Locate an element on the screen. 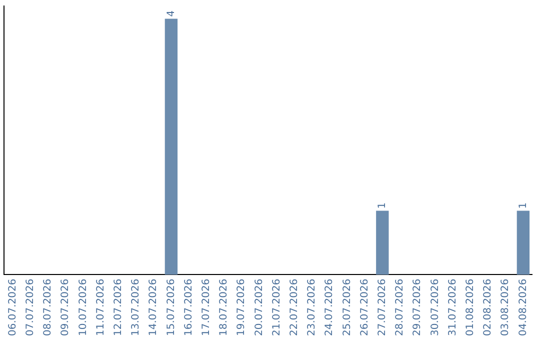 Image resolution: width=540 pixels, height=340 pixels. x-tick-label: 11.07.2026 is located at coordinates (100, 307).